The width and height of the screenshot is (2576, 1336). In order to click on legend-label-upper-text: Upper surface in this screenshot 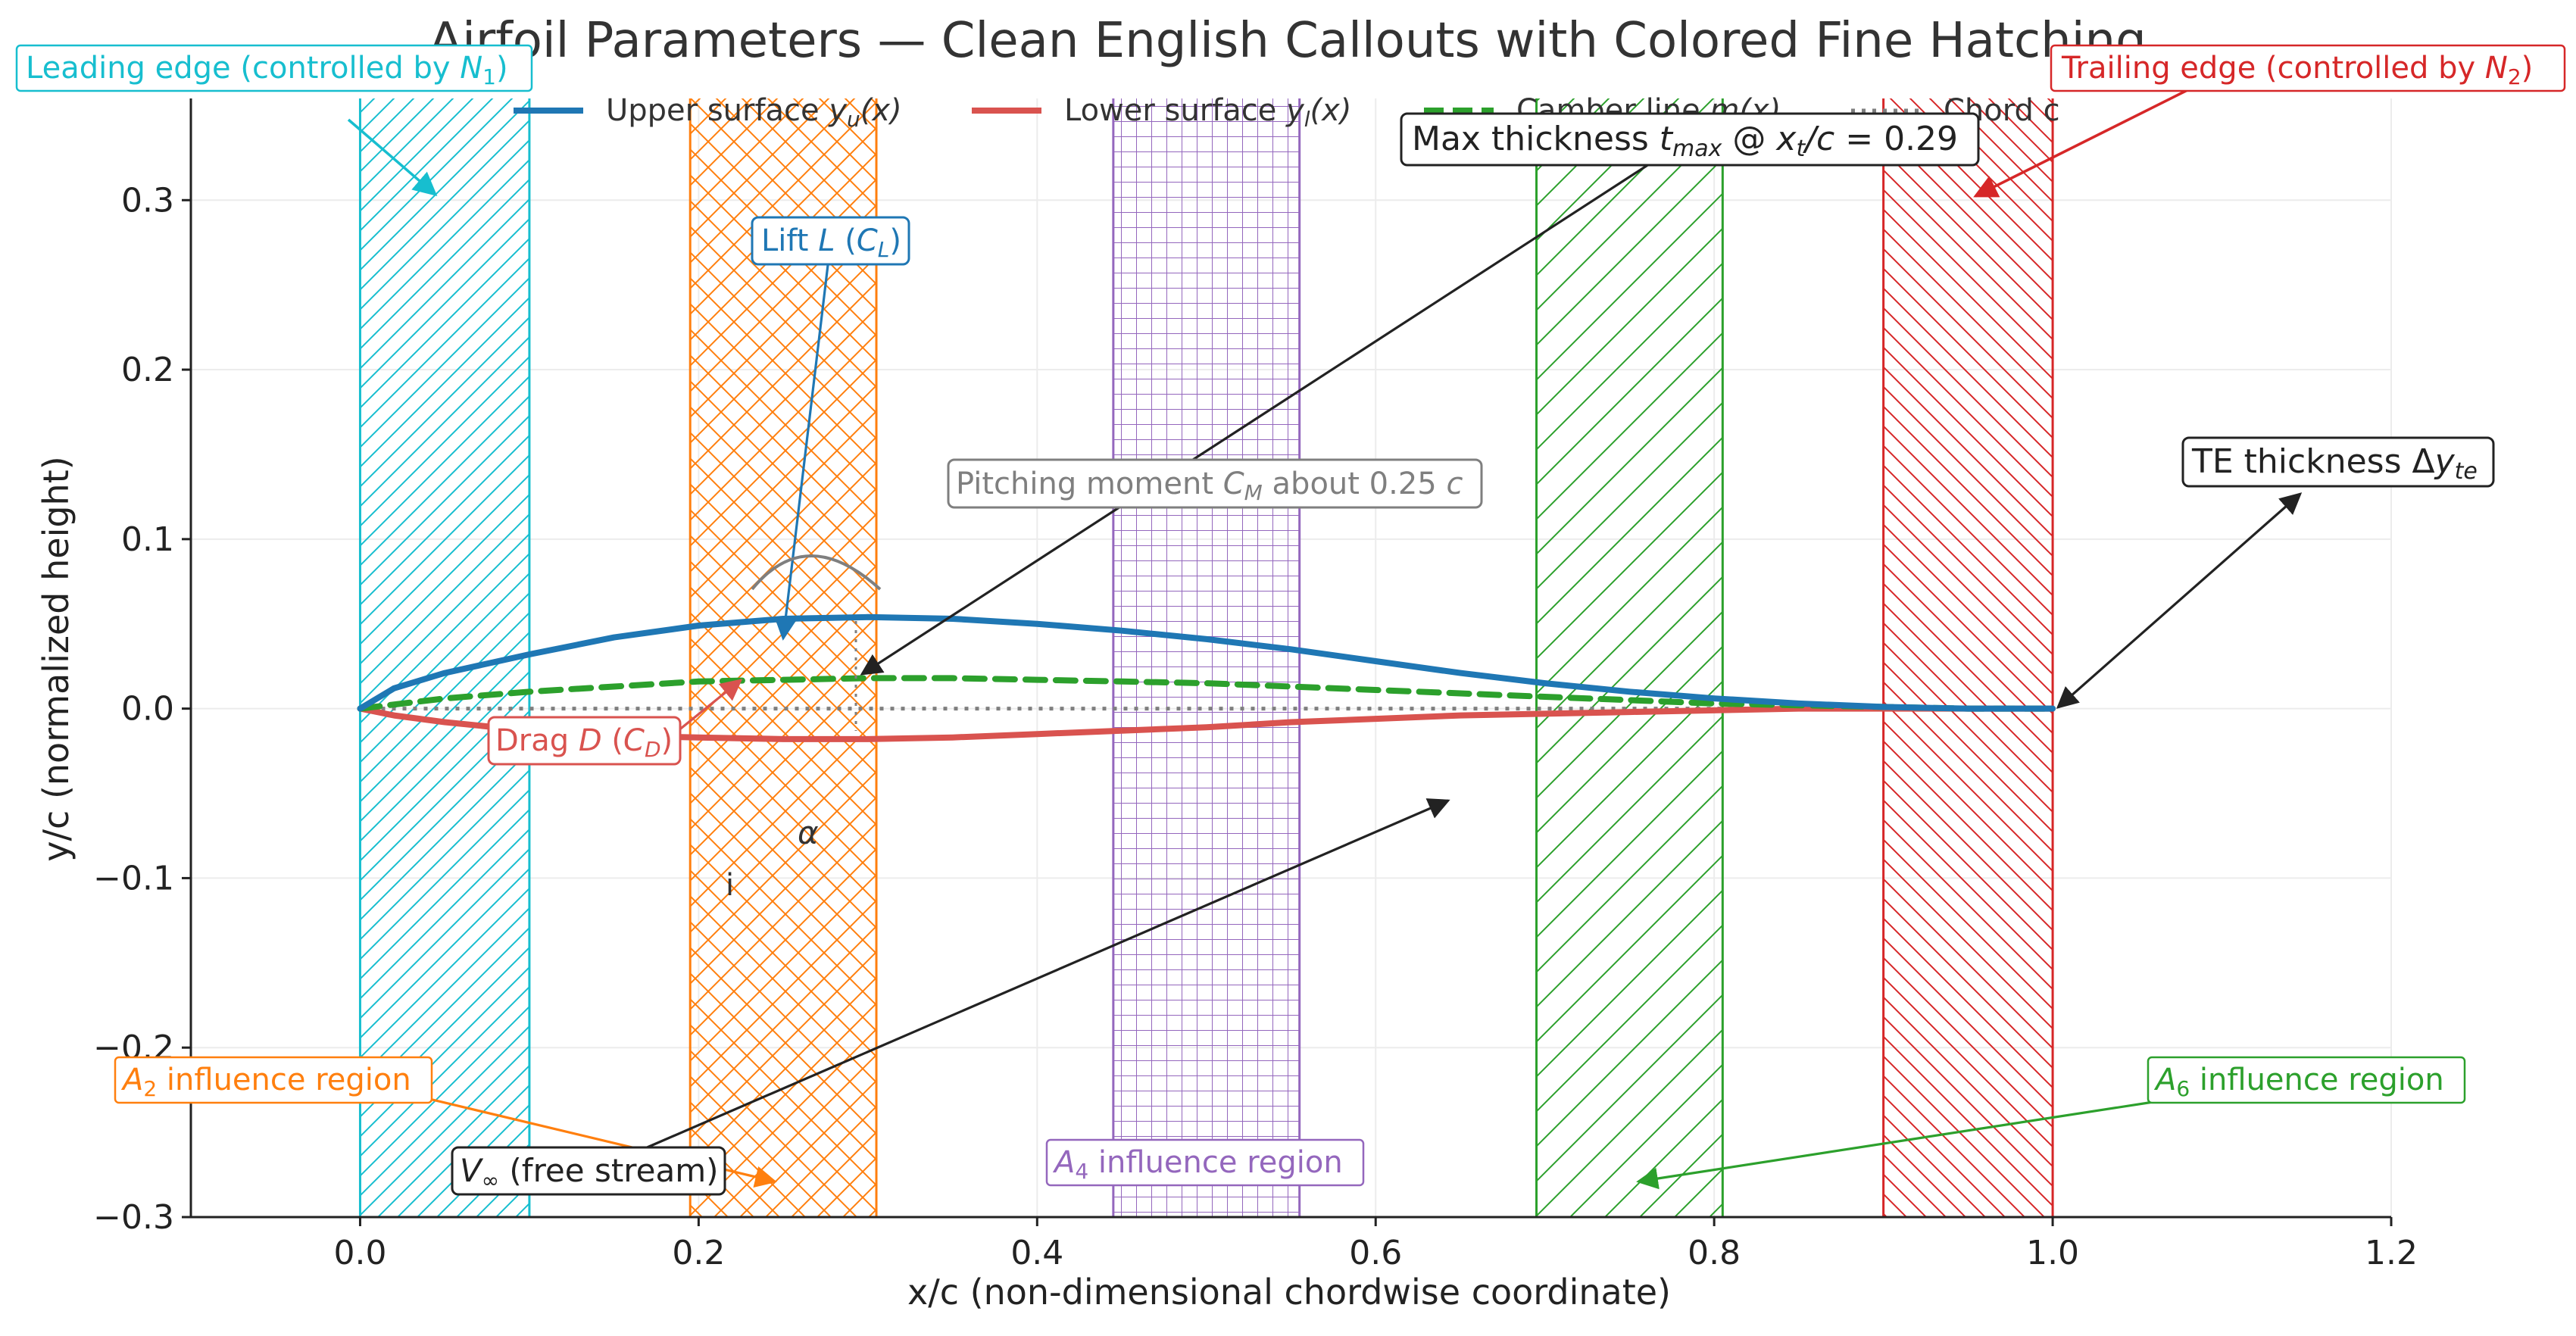, I will do `click(718, 110)`.